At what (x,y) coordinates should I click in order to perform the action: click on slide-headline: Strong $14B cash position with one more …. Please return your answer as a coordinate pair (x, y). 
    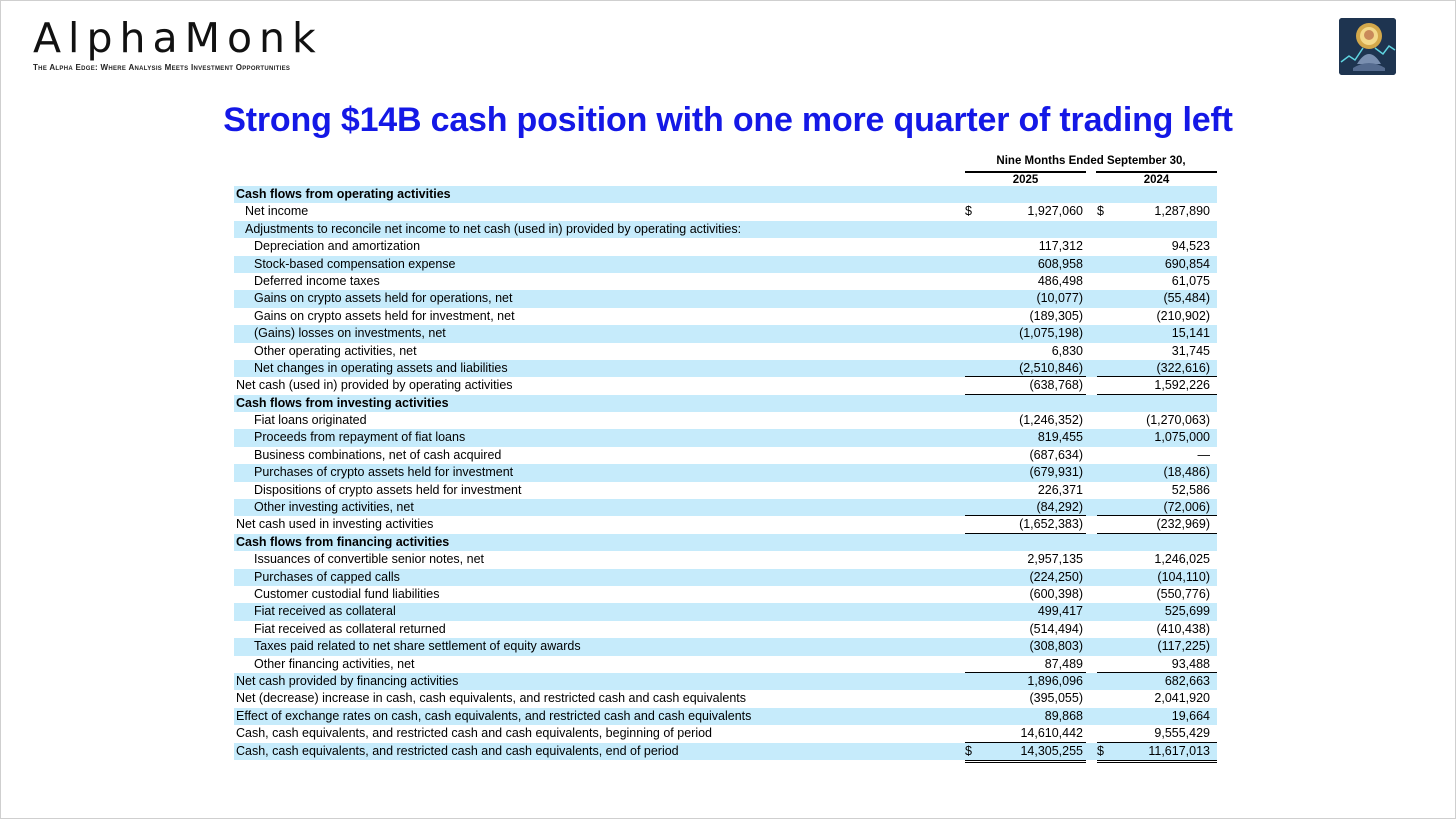
    Looking at the image, I should click on (728, 120).